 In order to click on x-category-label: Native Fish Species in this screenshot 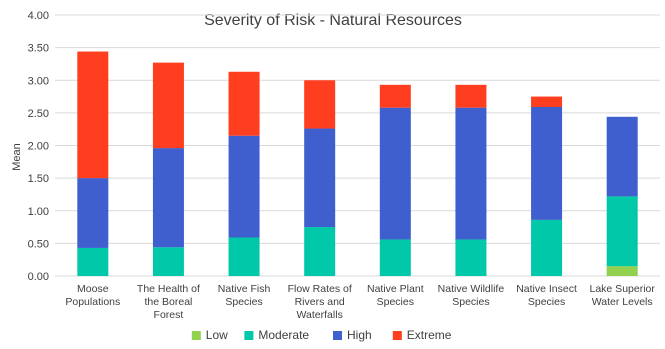, I will do `click(244, 295)`.